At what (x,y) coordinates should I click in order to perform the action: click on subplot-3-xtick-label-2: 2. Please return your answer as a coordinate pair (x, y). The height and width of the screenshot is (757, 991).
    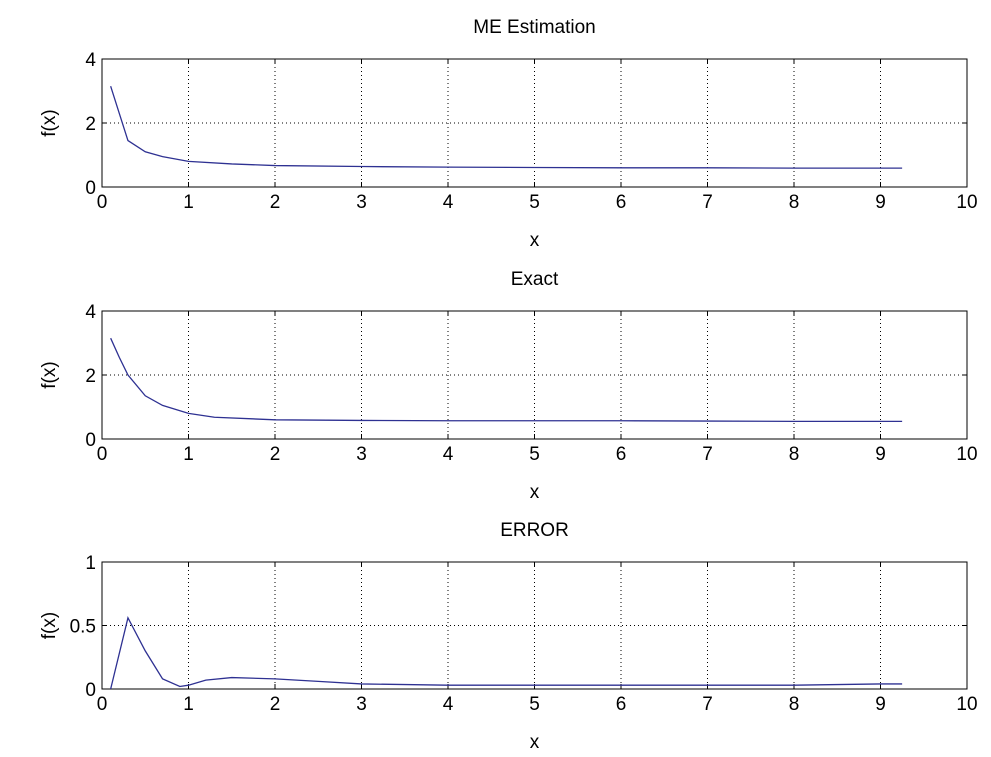
    Looking at the image, I should click on (275, 704).